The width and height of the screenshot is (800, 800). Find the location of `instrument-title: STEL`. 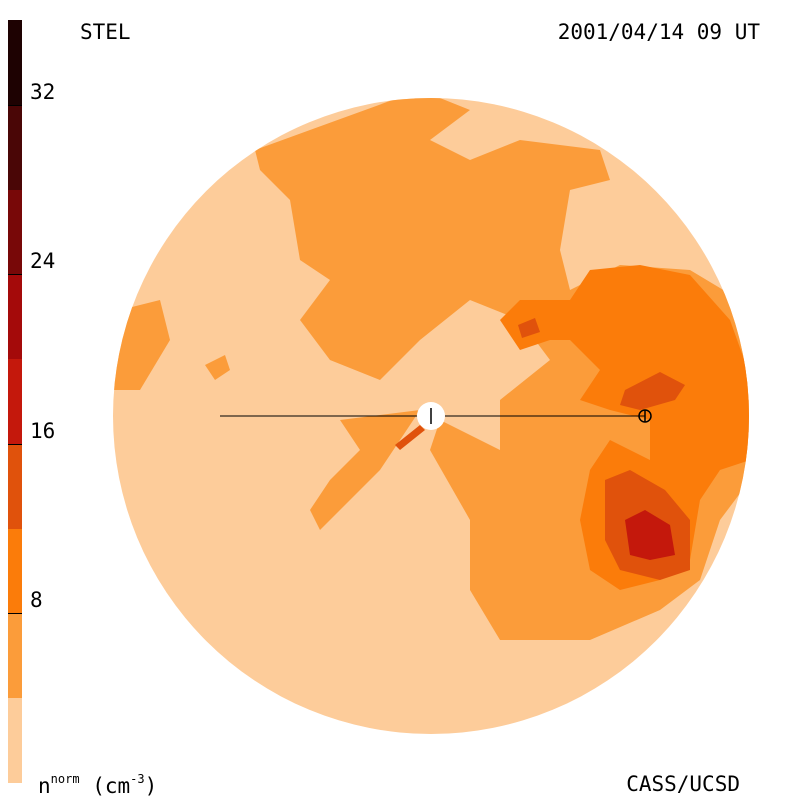

instrument-title: STEL is located at coordinates (105, 32).